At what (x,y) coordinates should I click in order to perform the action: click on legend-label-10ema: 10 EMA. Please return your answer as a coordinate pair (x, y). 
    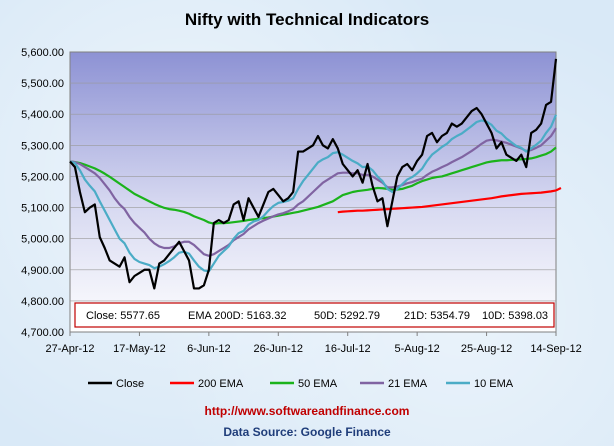
    Looking at the image, I should click on (494, 384).